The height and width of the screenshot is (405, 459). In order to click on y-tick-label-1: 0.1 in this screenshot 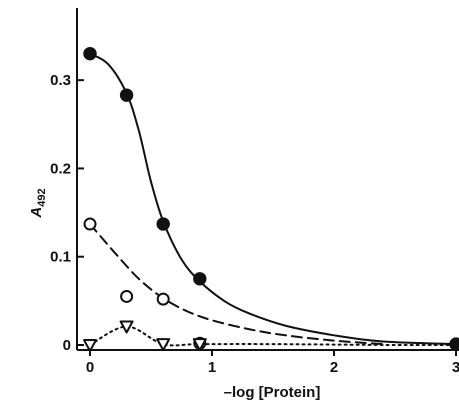, I will do `click(60, 257)`.